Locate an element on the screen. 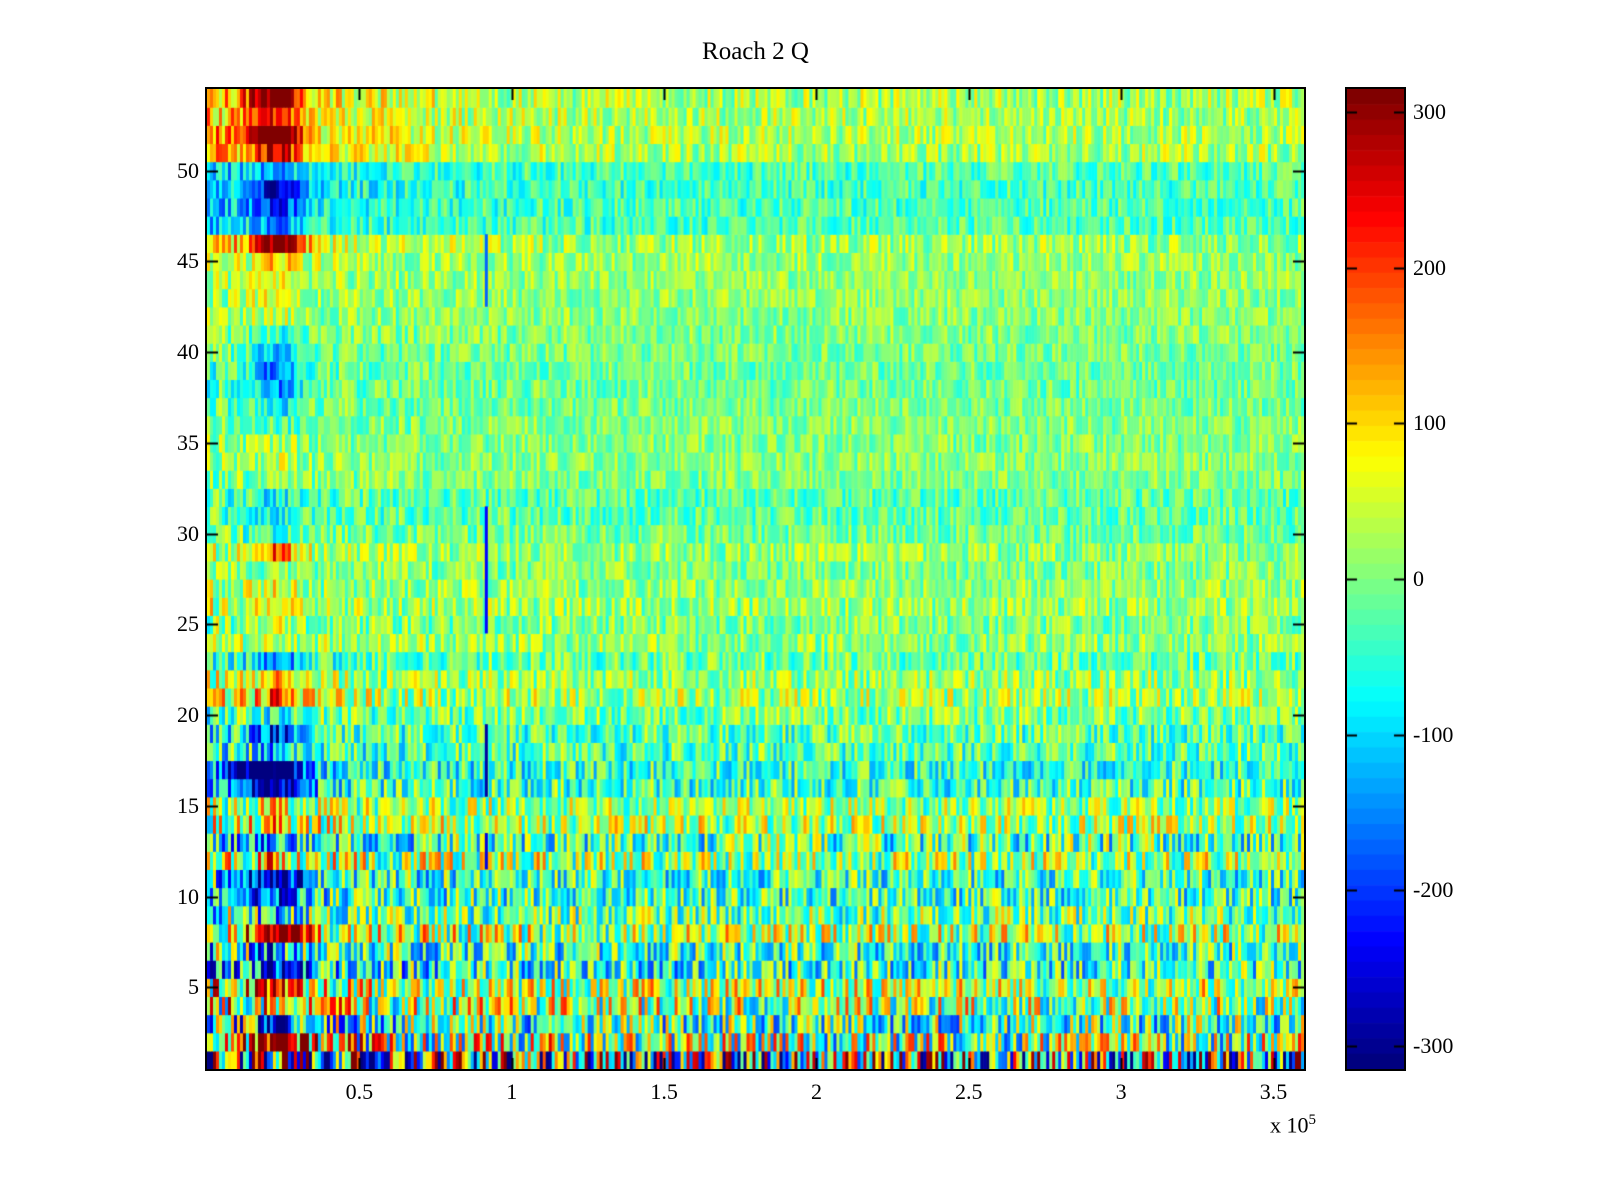 The image size is (1600, 1200). y-tick-label: 50 is located at coordinates (188, 170).